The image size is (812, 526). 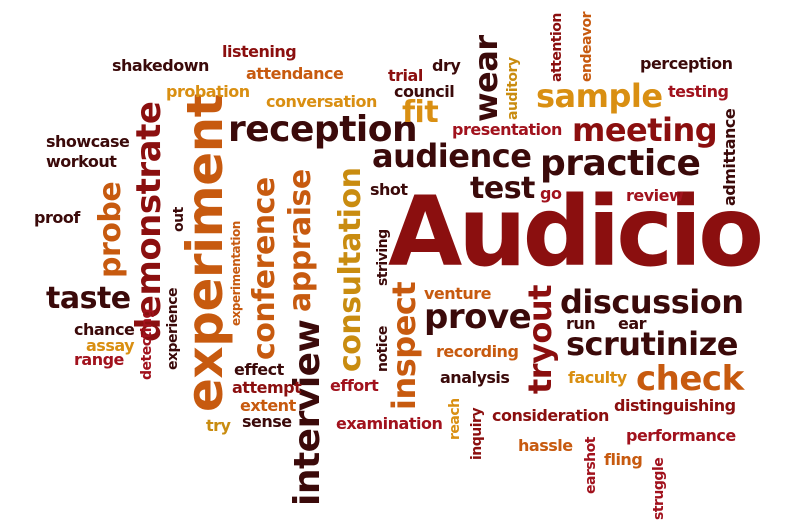 I want to click on word-range: range, so click(x=99, y=359).